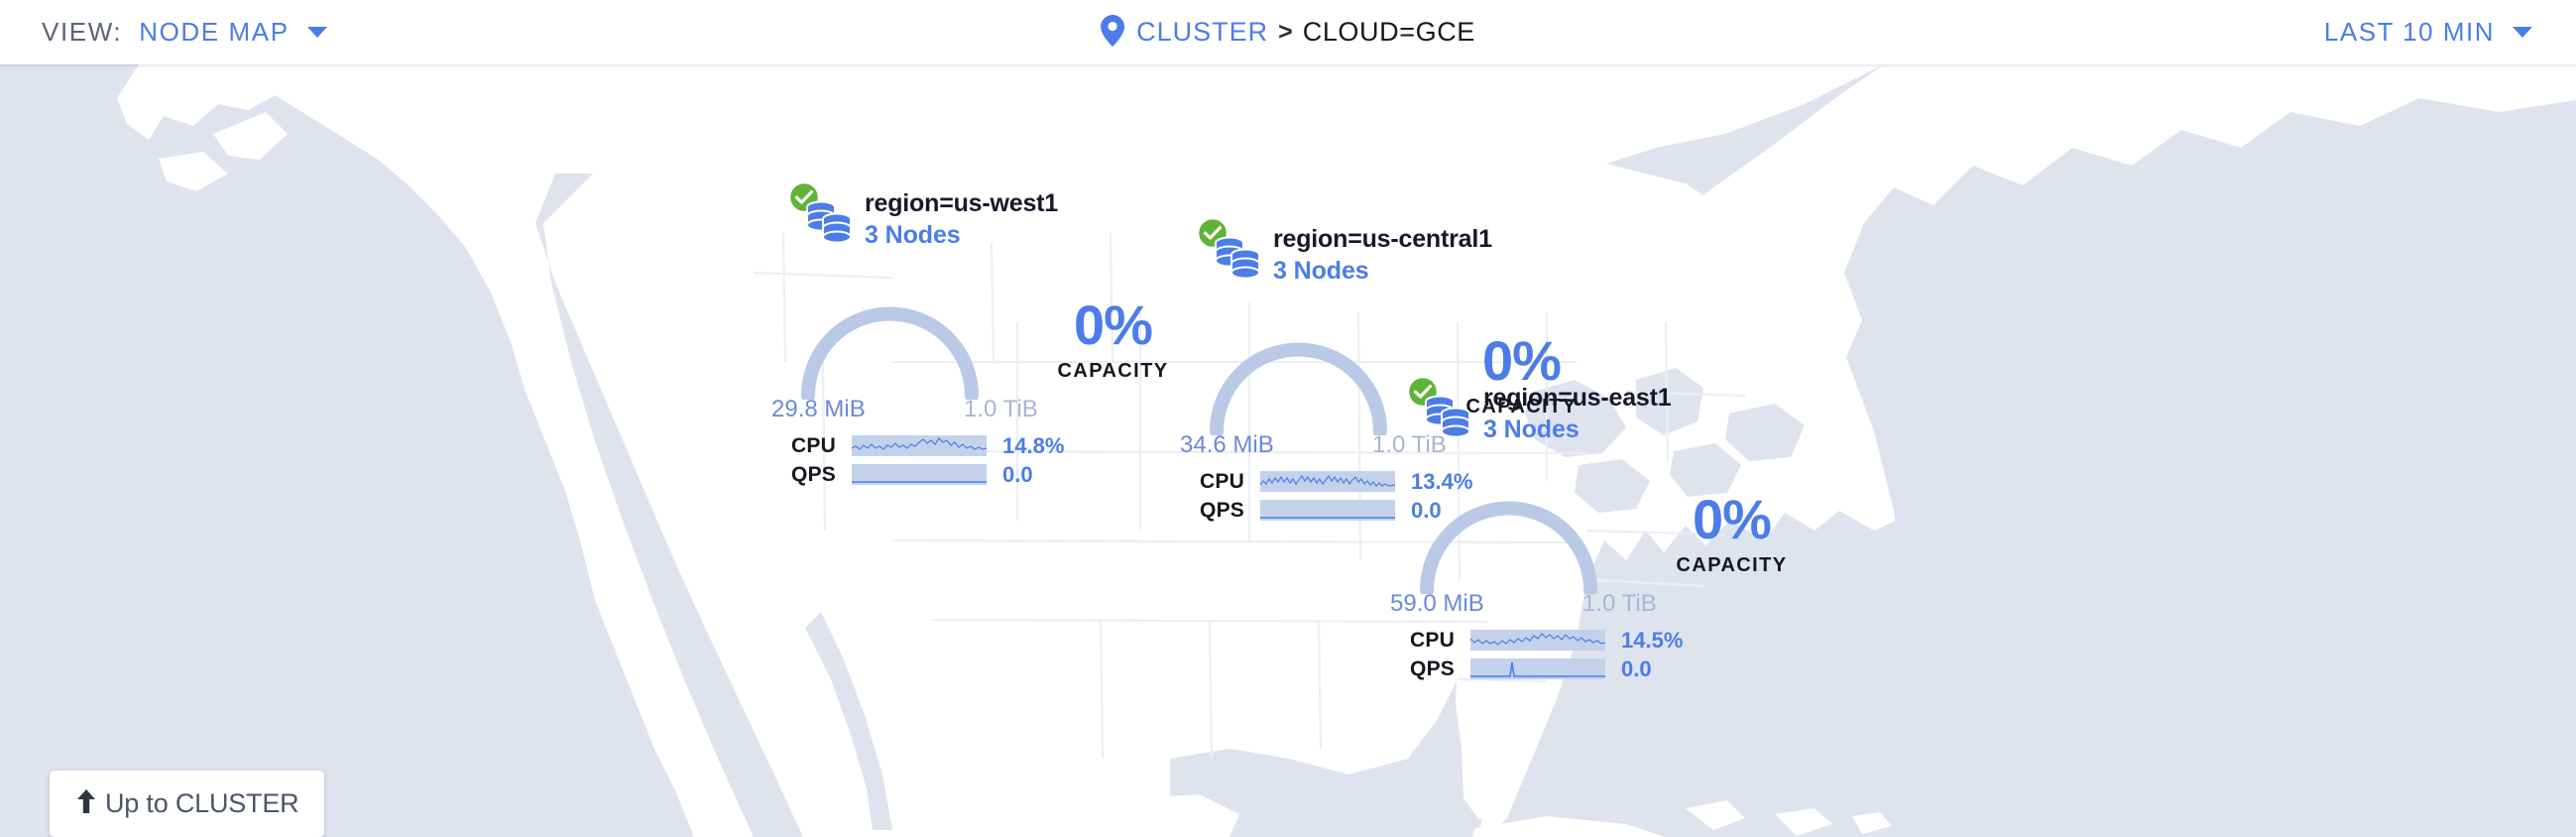 This screenshot has width=2576, height=837. What do you see at coordinates (1034, 445) in the screenshot?
I see `metric-value: 14.8%` at bounding box center [1034, 445].